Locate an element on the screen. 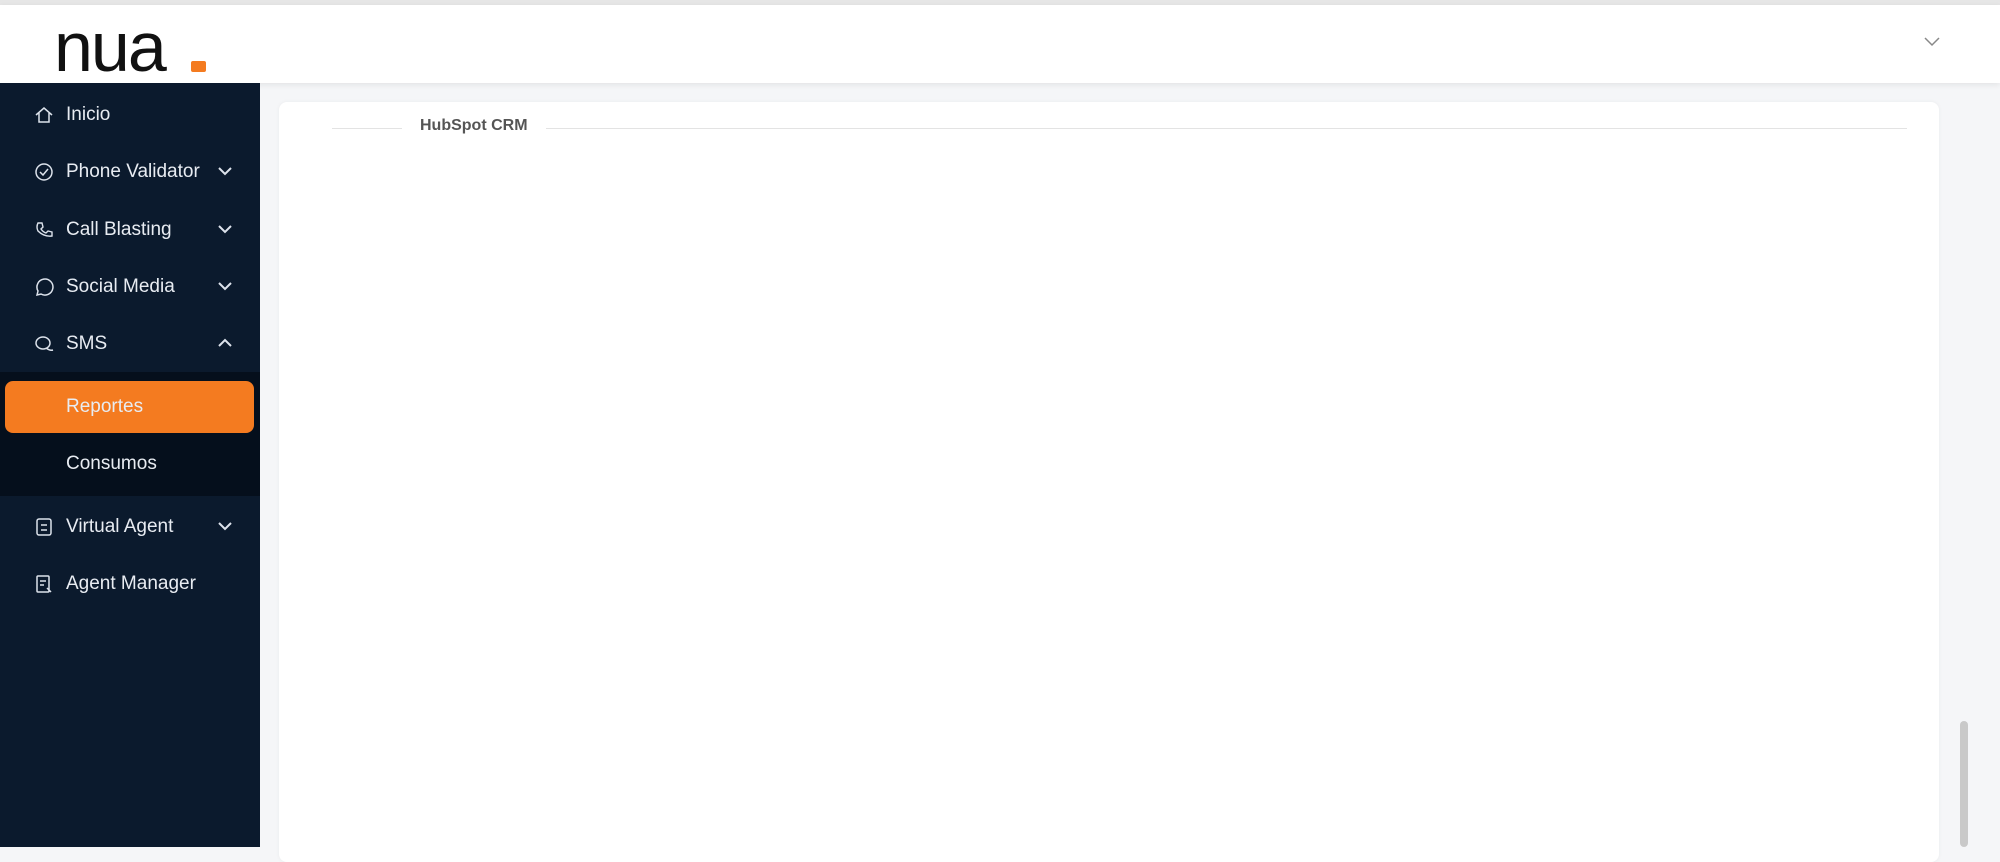 The image size is (2000, 862). nav-label: Inicio is located at coordinates (88, 114).